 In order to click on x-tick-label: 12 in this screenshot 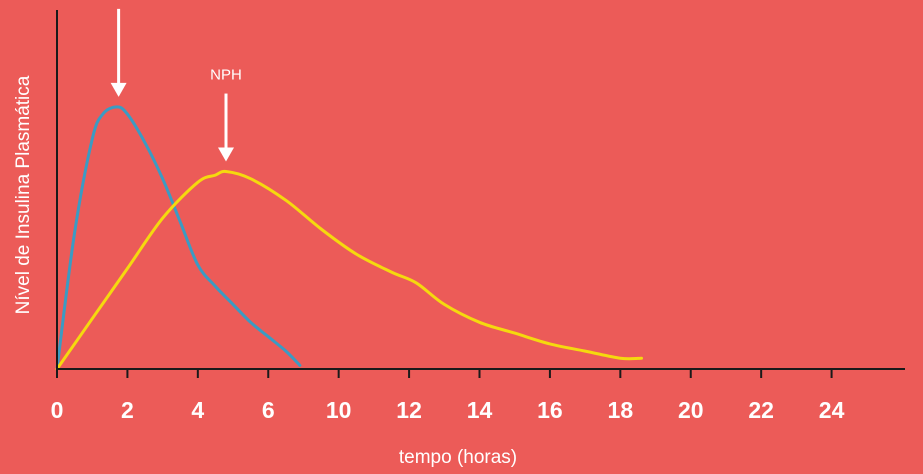, I will do `click(409, 410)`.